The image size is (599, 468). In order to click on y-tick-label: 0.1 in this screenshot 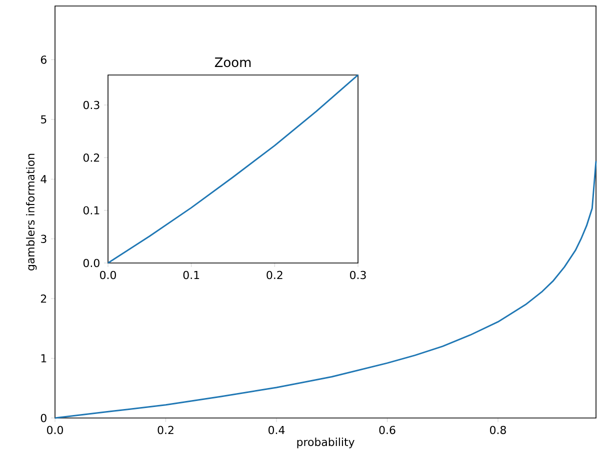, I will do `click(91, 210)`.